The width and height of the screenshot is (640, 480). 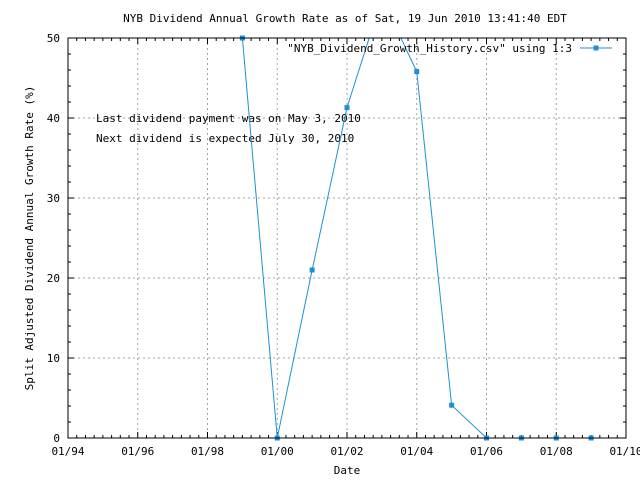 What do you see at coordinates (228, 118) in the screenshot?
I see `annotation-last-payment: Last dividend payment was on May 3, 2010` at bounding box center [228, 118].